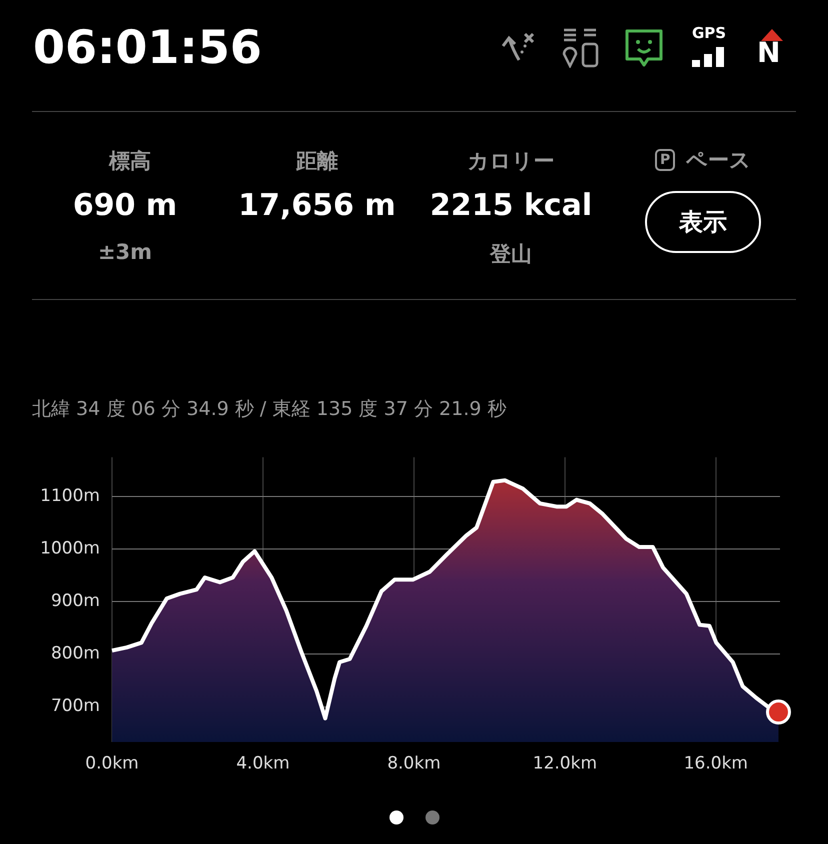  What do you see at coordinates (70, 496) in the screenshot?
I see `y-tick-label: 1100m` at bounding box center [70, 496].